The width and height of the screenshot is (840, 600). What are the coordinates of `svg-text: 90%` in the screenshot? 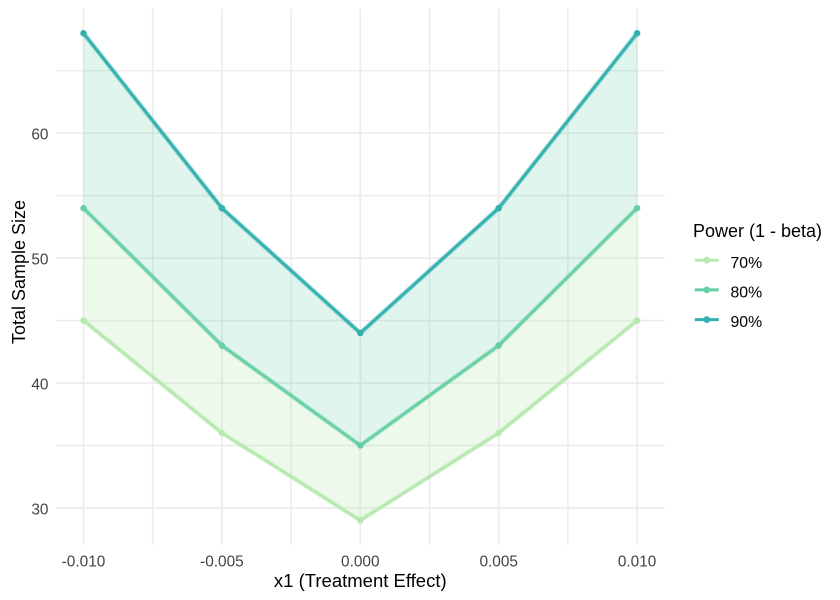 It's located at (747, 322).